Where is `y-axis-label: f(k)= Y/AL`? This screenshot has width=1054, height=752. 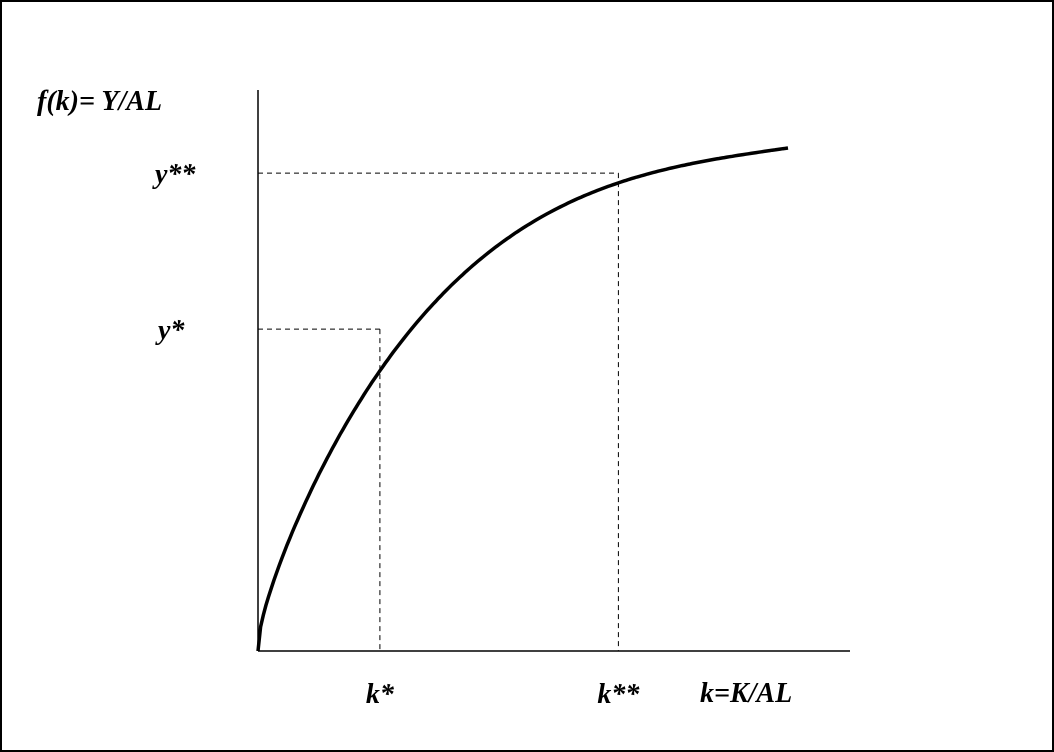
y-axis-label: f(k)= Y/AL is located at coordinates (99, 101).